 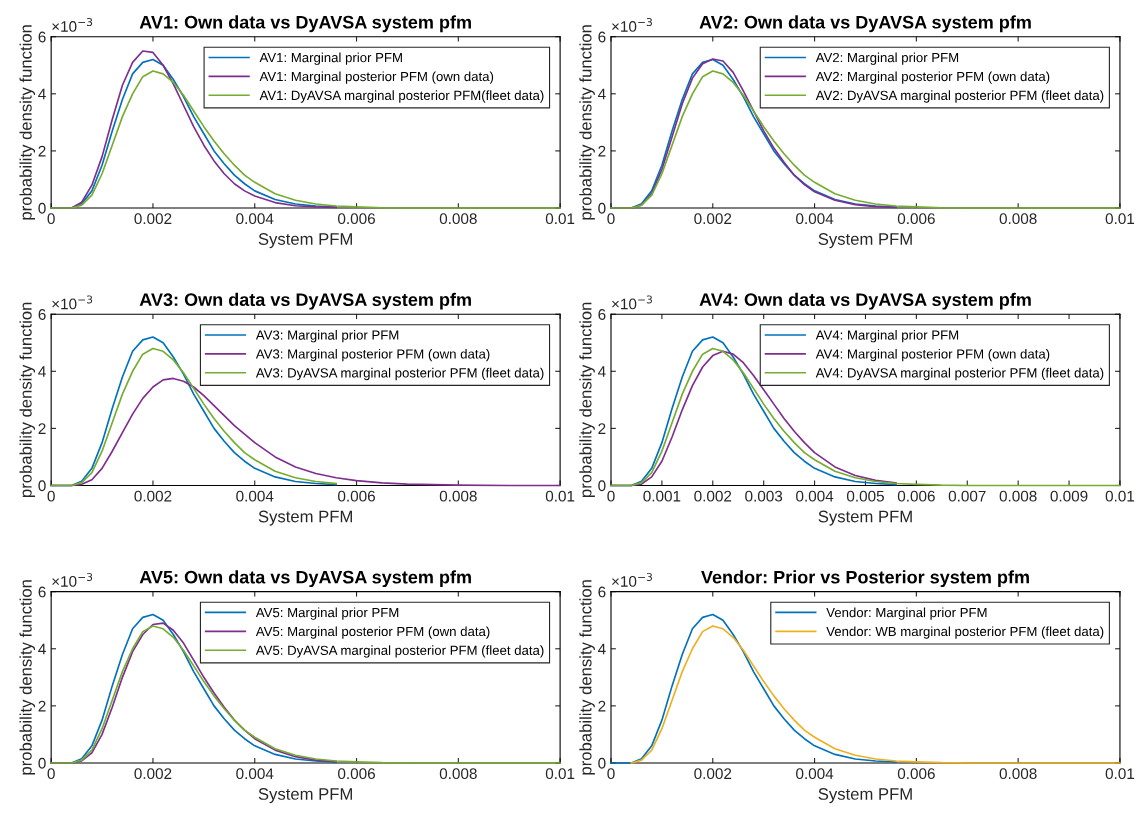 What do you see at coordinates (327, 613) in the screenshot?
I see `legend-label: AV5: Marginal prior PFM` at bounding box center [327, 613].